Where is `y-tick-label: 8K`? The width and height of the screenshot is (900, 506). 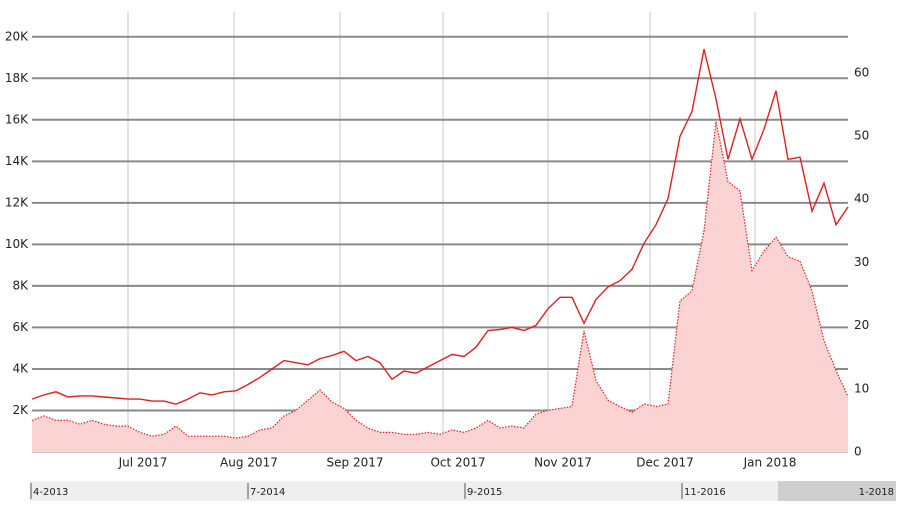
y-tick-label: 8K is located at coordinates (20, 285).